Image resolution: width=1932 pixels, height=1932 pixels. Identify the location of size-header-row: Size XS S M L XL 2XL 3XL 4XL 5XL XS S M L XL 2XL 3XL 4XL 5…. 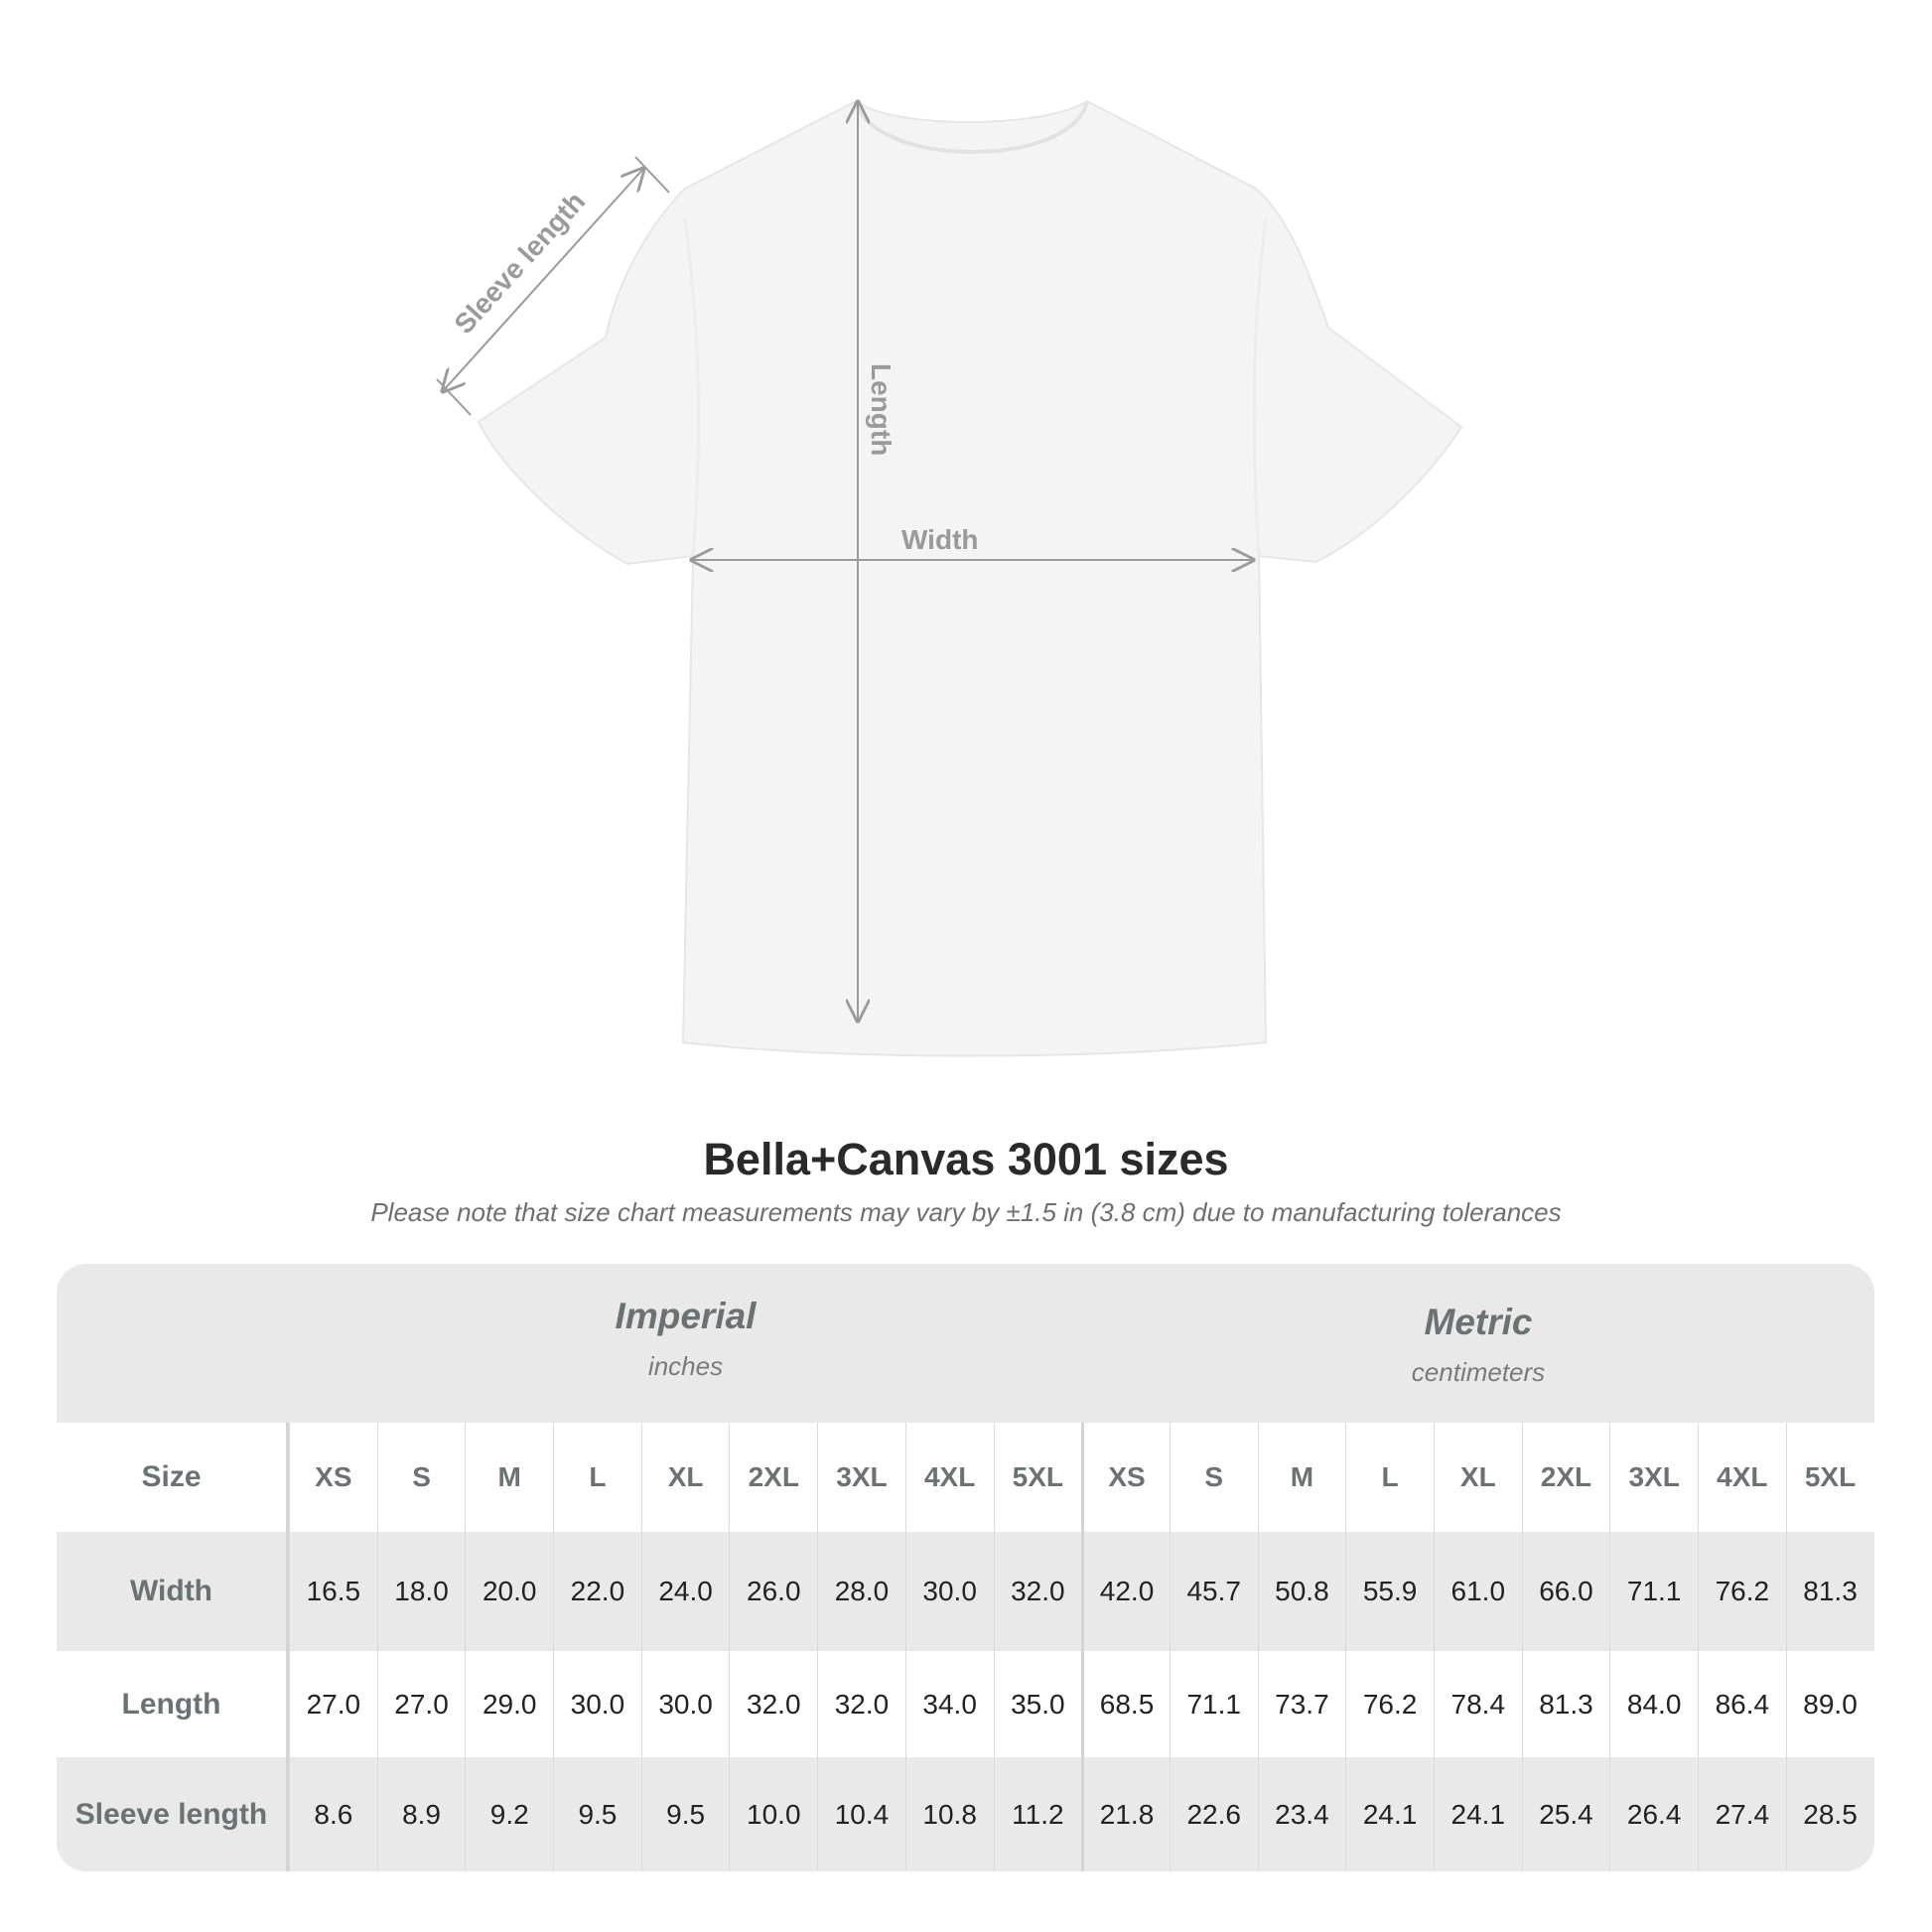
(966, 1478).